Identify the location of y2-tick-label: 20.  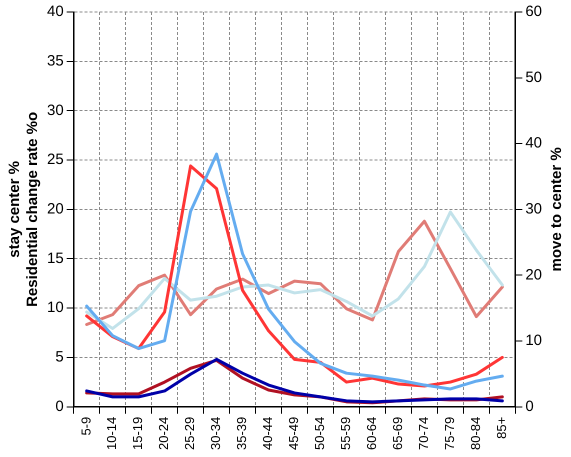
(533, 275).